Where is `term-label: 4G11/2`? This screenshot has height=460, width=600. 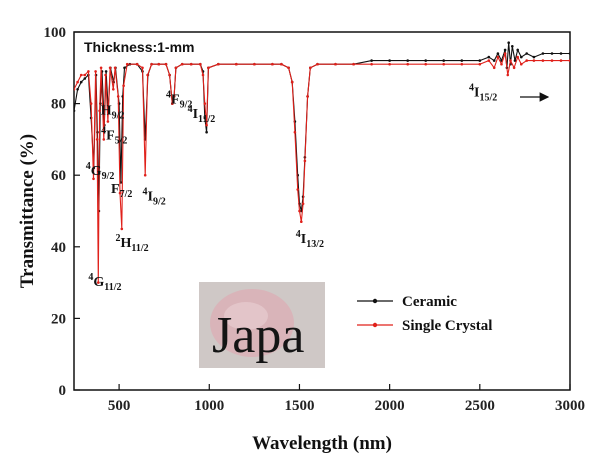 term-label: 4G11/2 is located at coordinates (104, 282).